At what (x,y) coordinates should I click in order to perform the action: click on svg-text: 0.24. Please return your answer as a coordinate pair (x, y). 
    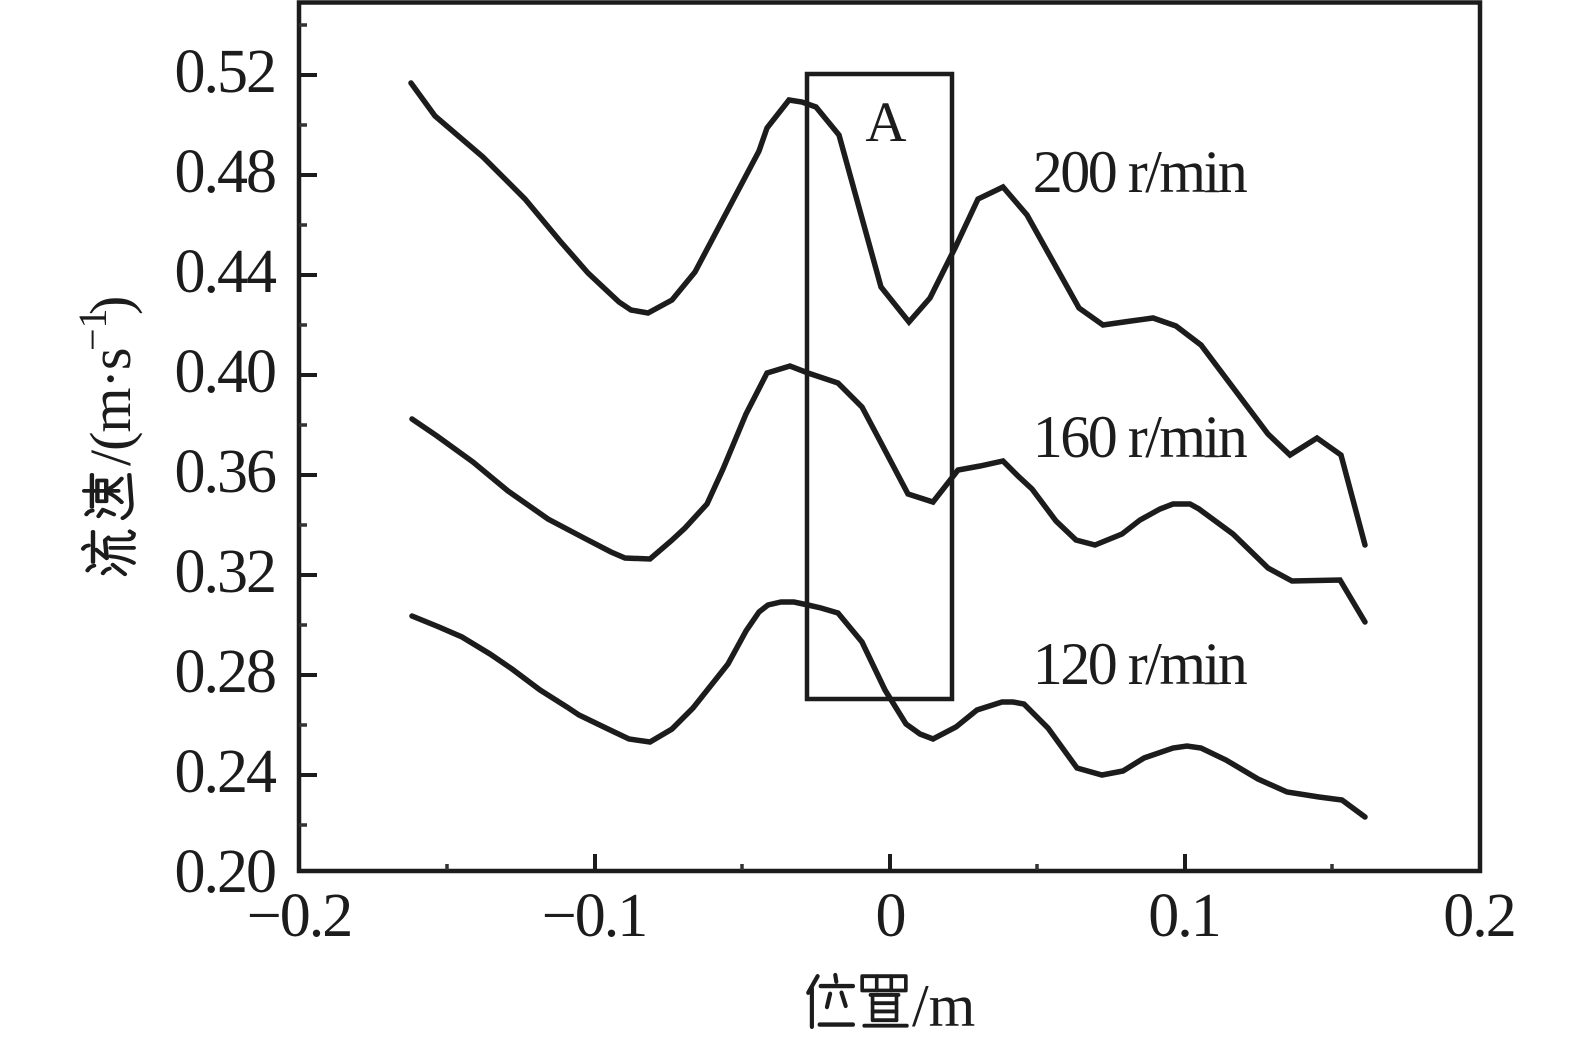
    Looking at the image, I should click on (226, 772).